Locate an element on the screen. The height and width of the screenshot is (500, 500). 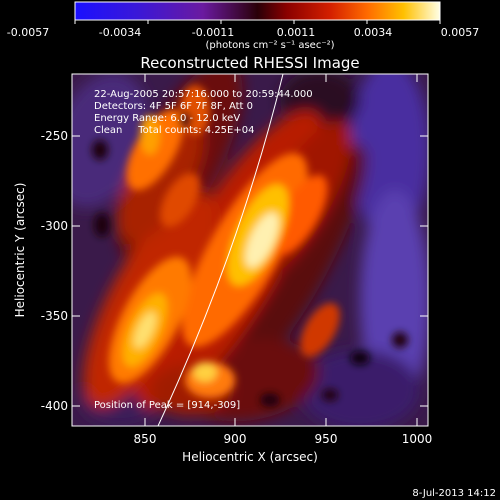
detectors-text: Detectors: 4F 5F 6F 7F 8F, Att 0 is located at coordinates (173, 106).